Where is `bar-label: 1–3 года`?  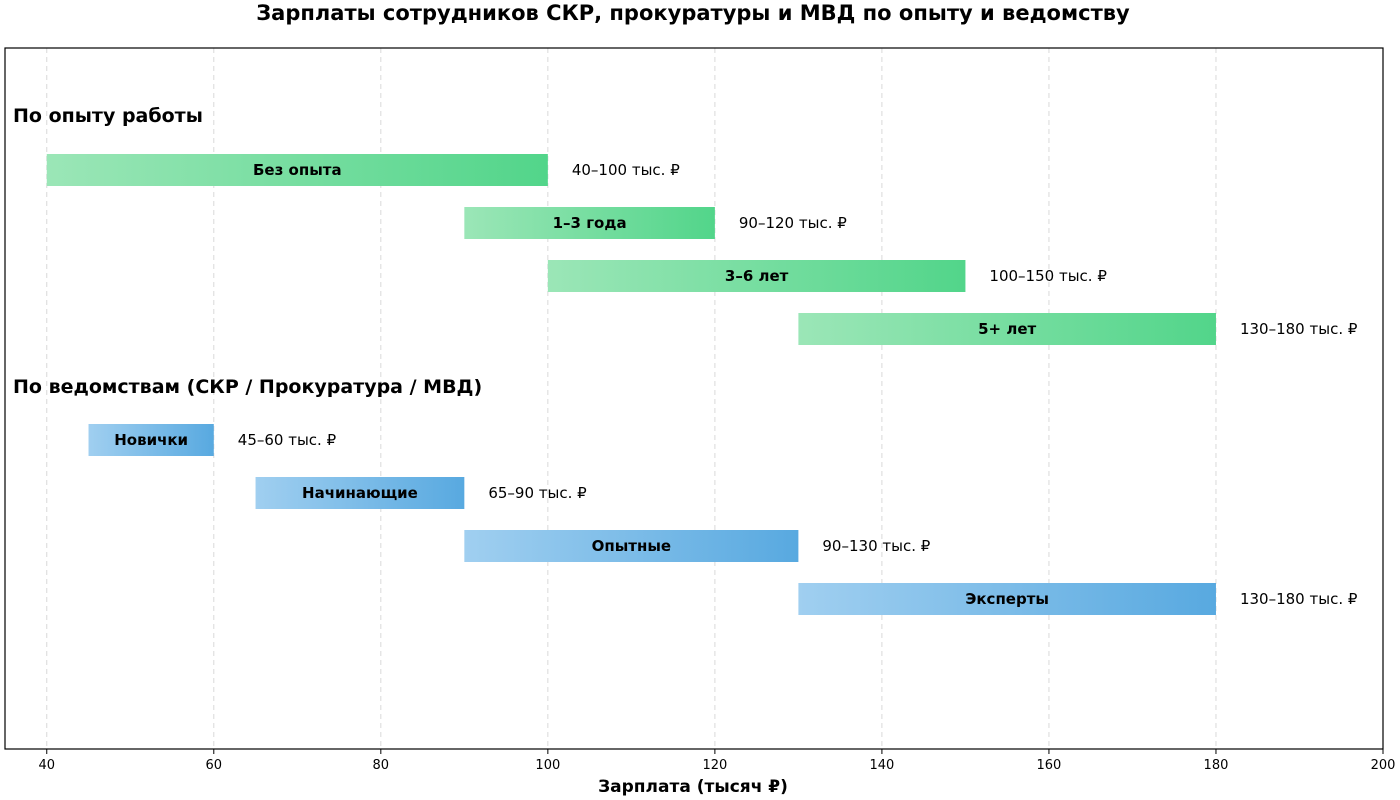
bar-label: 1–3 года is located at coordinates (590, 223).